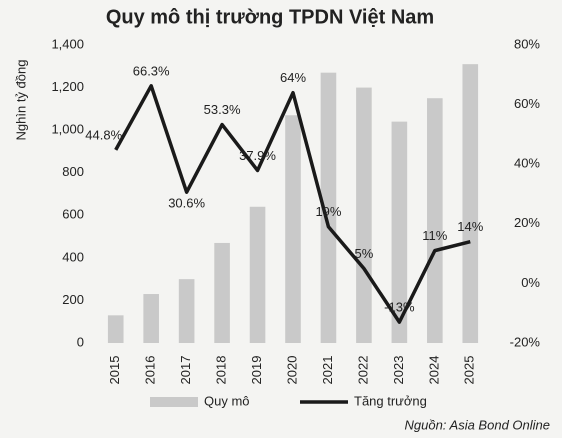  What do you see at coordinates (327, 370) in the screenshot?
I see `x-tick-label: 2021` at bounding box center [327, 370].